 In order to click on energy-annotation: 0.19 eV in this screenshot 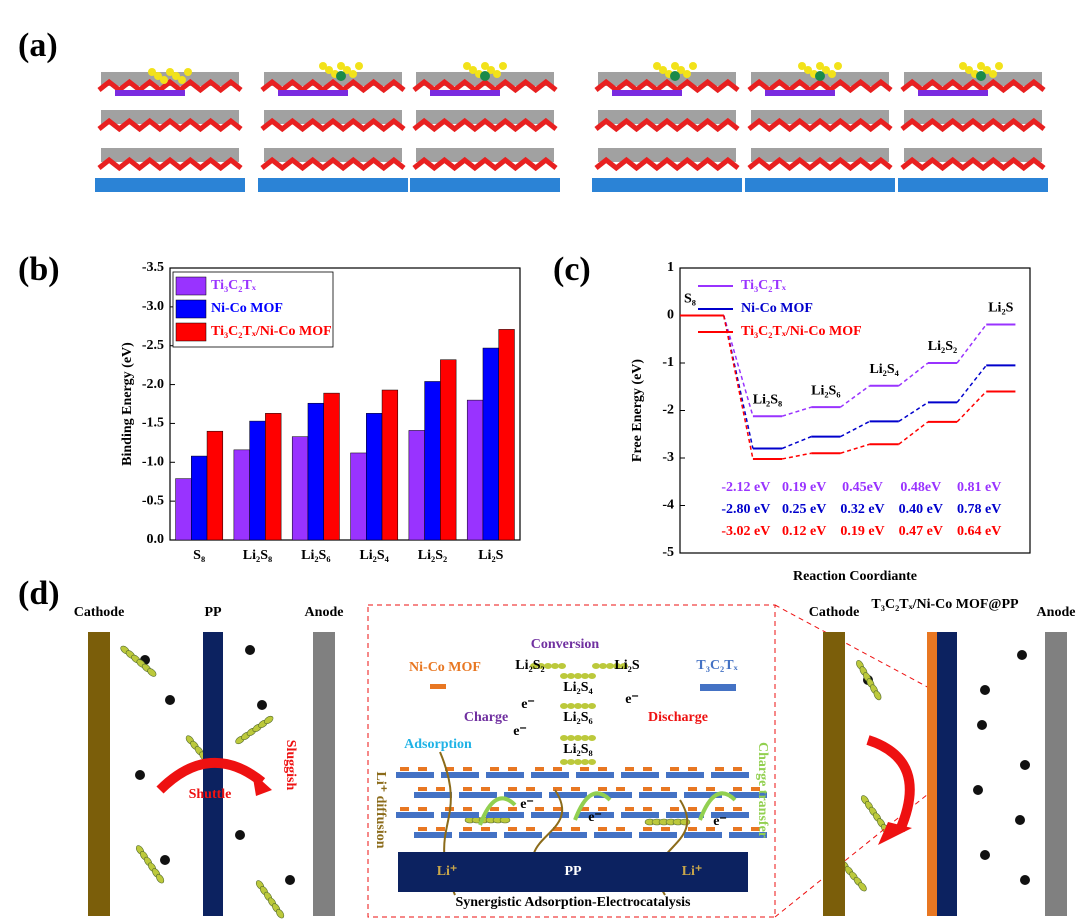, I will do `click(862, 531)`.